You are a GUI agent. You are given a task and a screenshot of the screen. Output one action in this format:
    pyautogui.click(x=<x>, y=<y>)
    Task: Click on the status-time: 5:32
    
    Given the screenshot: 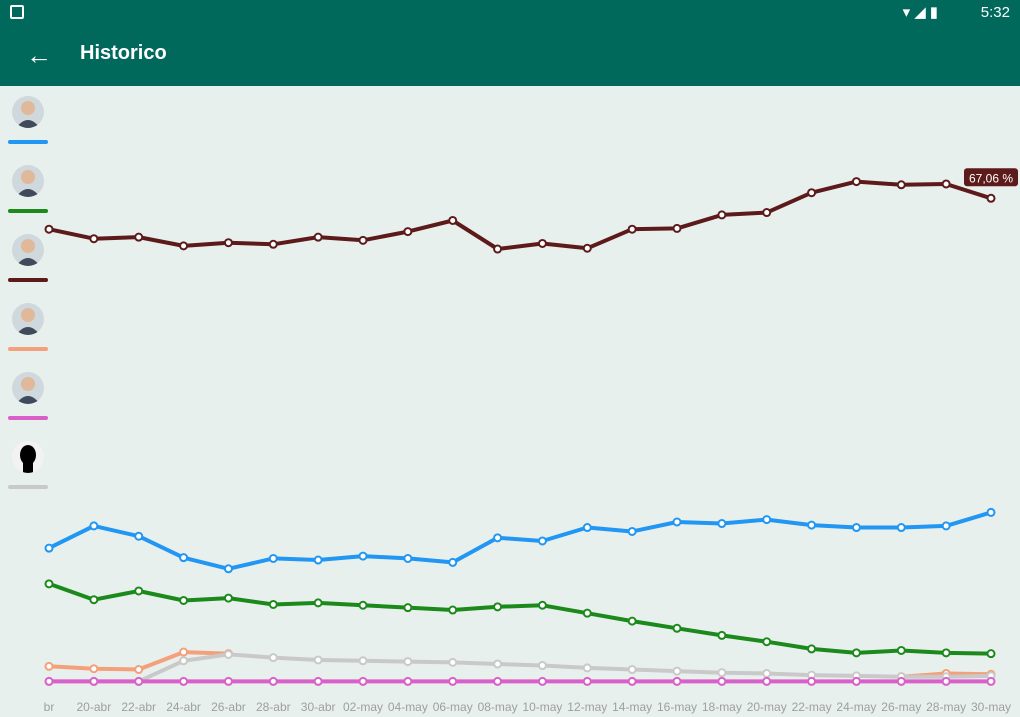 What is the action you would take?
    pyautogui.click(x=995, y=12)
    